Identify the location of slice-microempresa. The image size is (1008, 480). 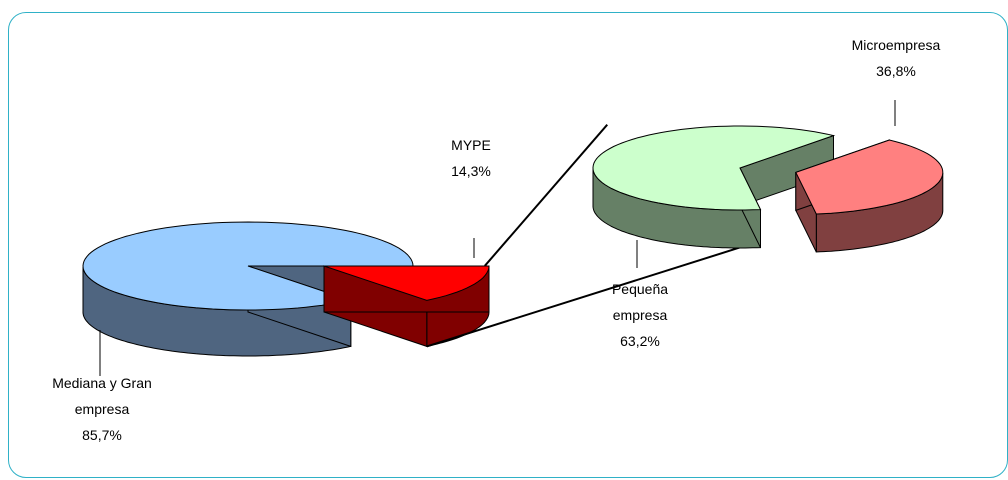
(869, 196).